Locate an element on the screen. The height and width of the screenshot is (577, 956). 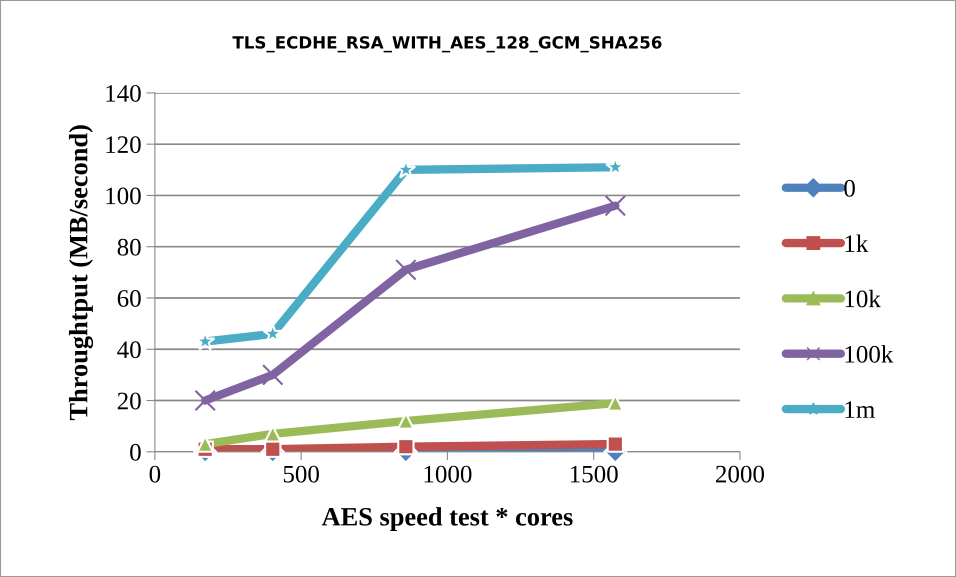
x-tick-label: 1000 is located at coordinates (448, 474).